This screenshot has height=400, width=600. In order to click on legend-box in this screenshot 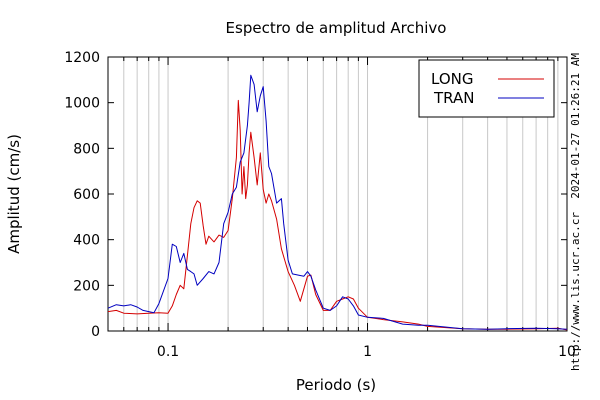, I will do `click(486, 88)`.